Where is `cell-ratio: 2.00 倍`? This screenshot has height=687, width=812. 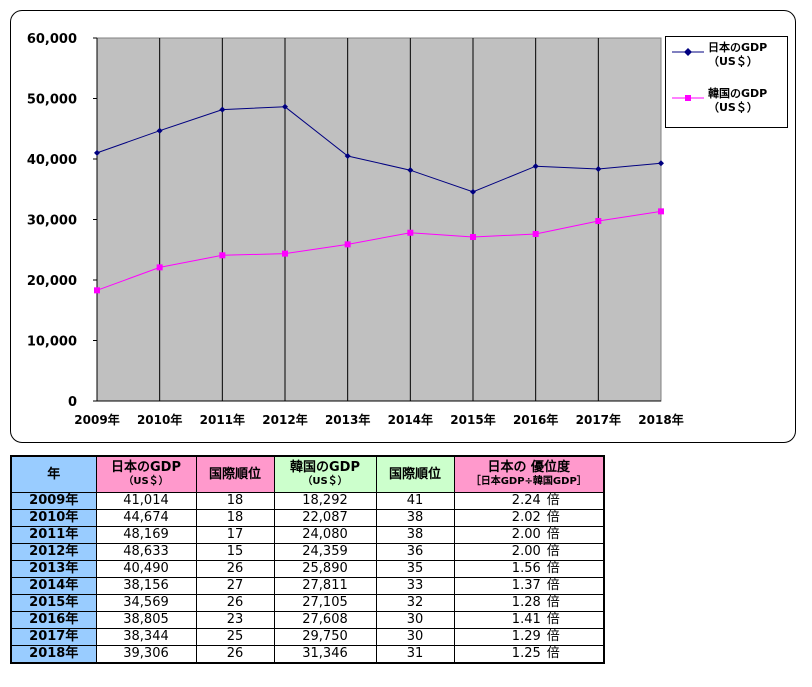 cell-ratio: 2.00 倍 is located at coordinates (529, 552).